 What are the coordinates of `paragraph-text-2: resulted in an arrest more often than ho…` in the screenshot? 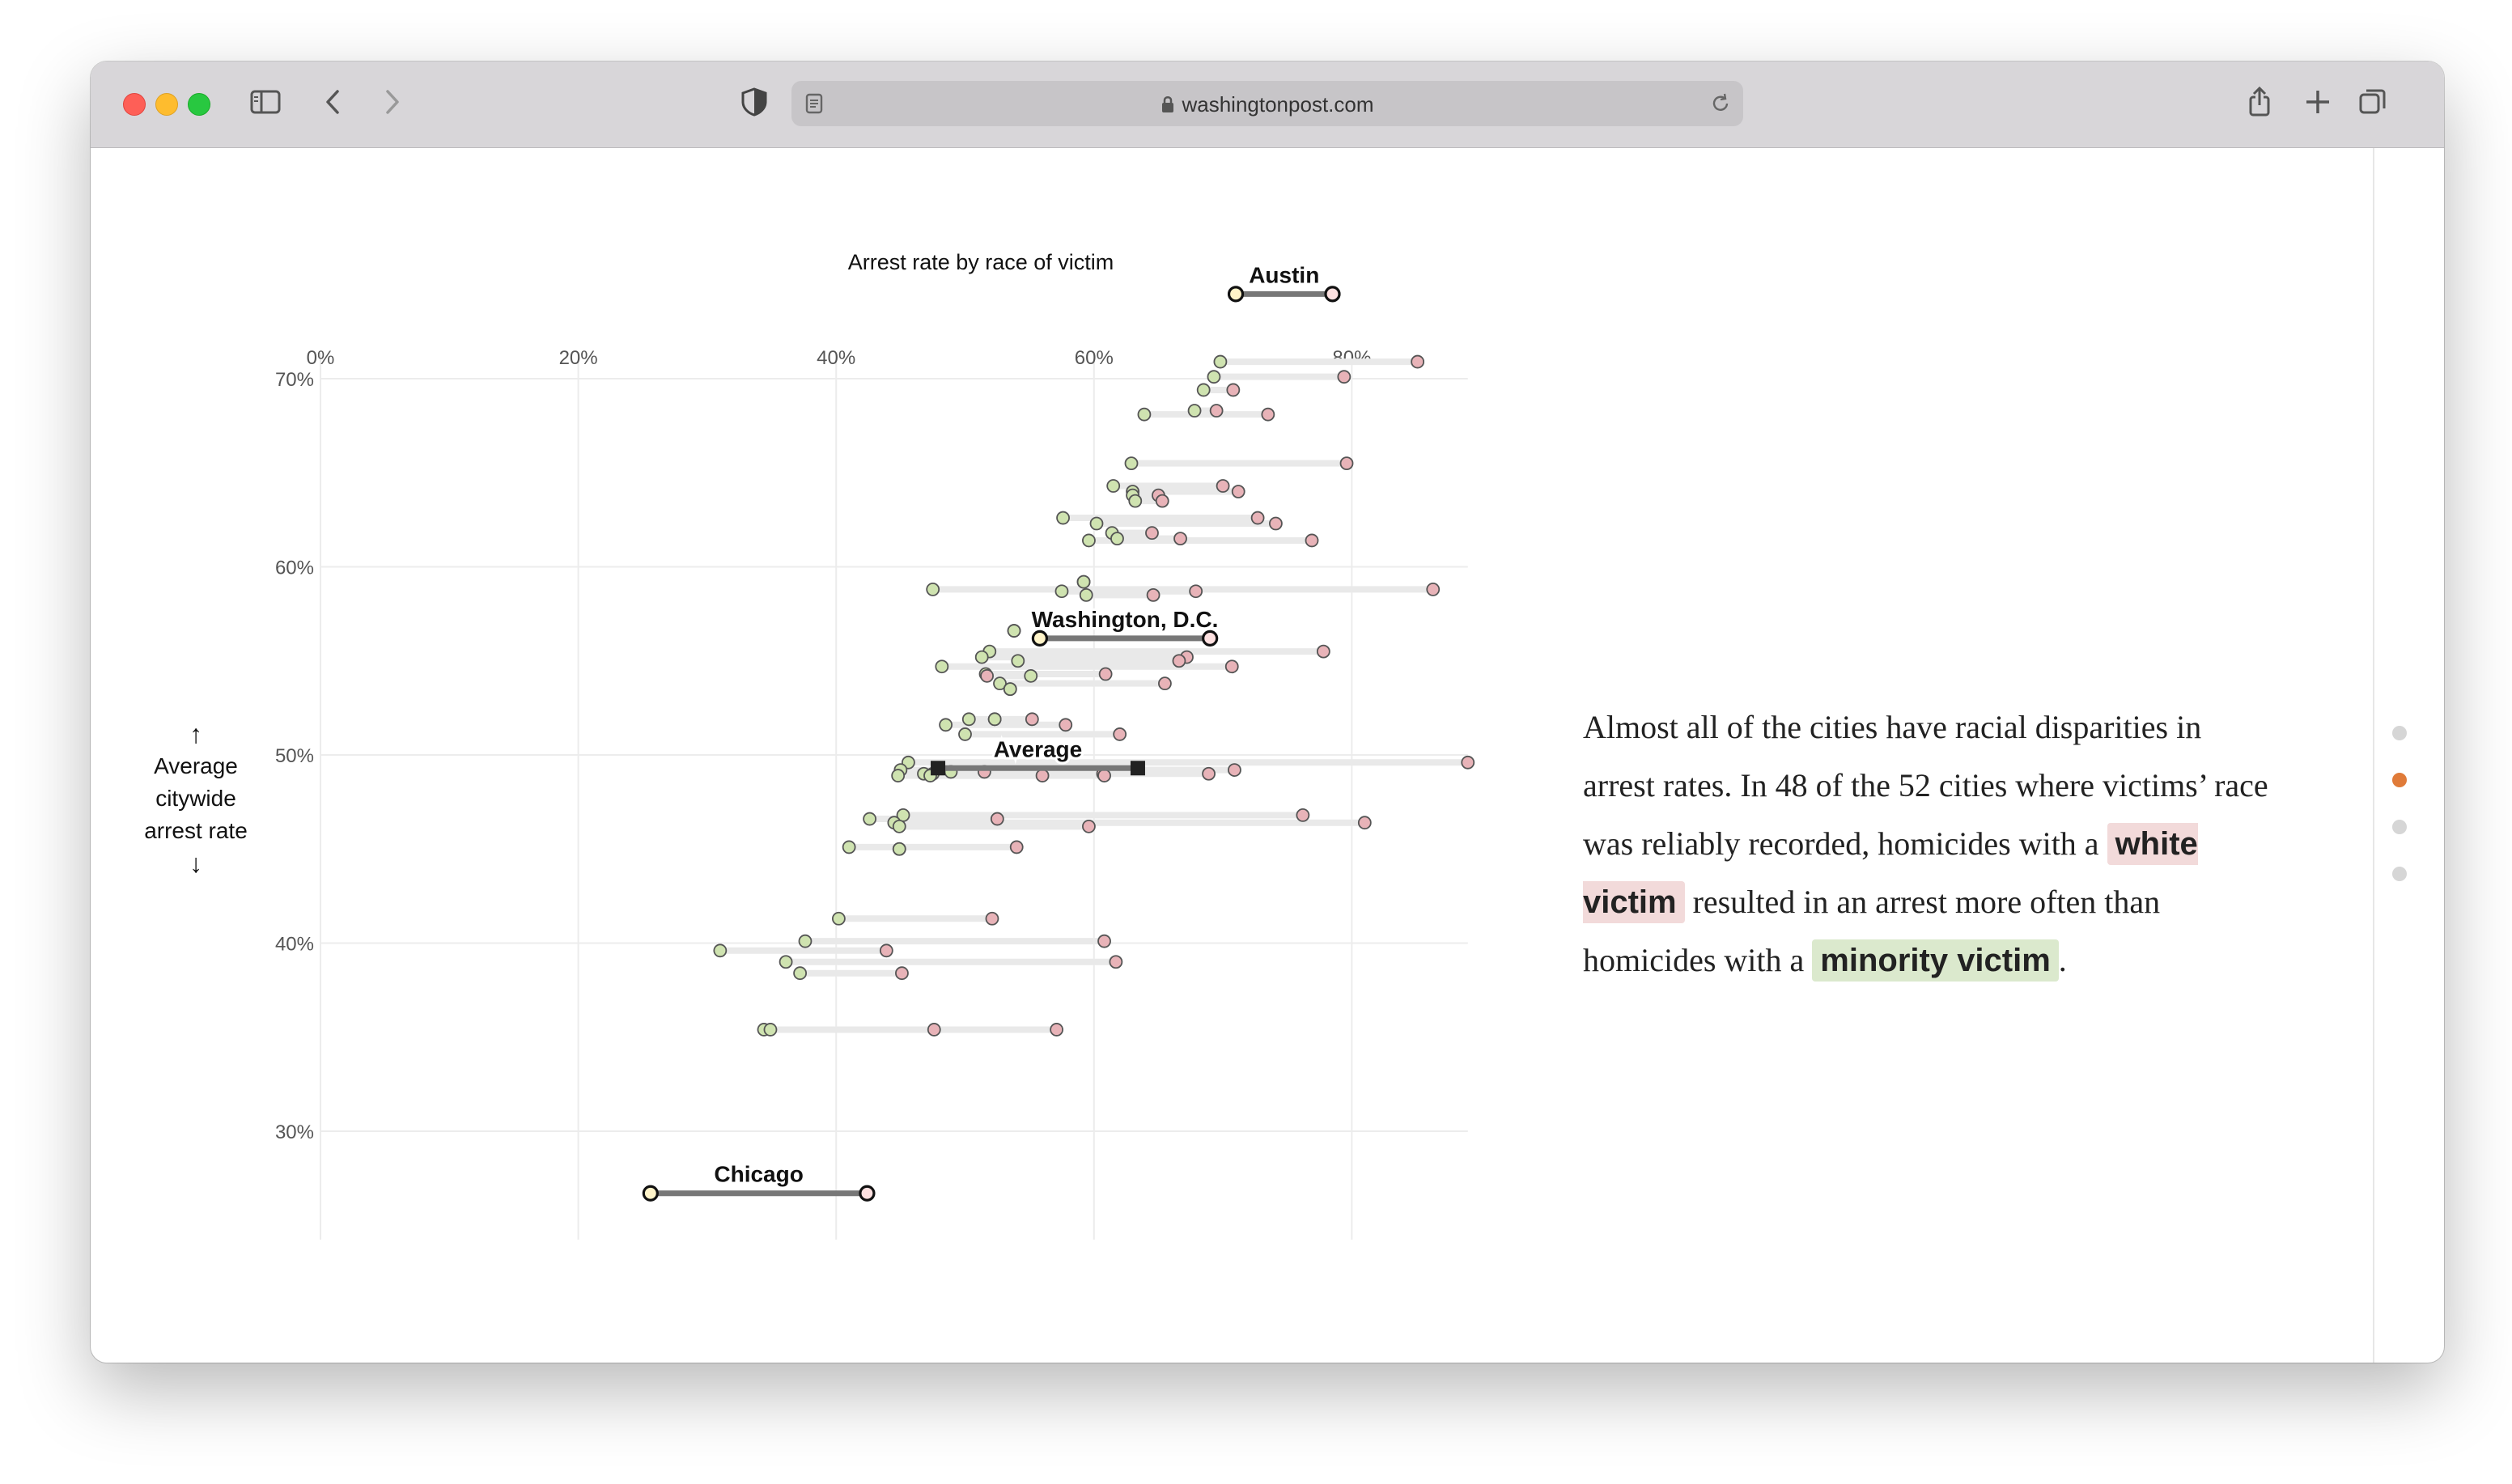 It's located at (1872, 931).